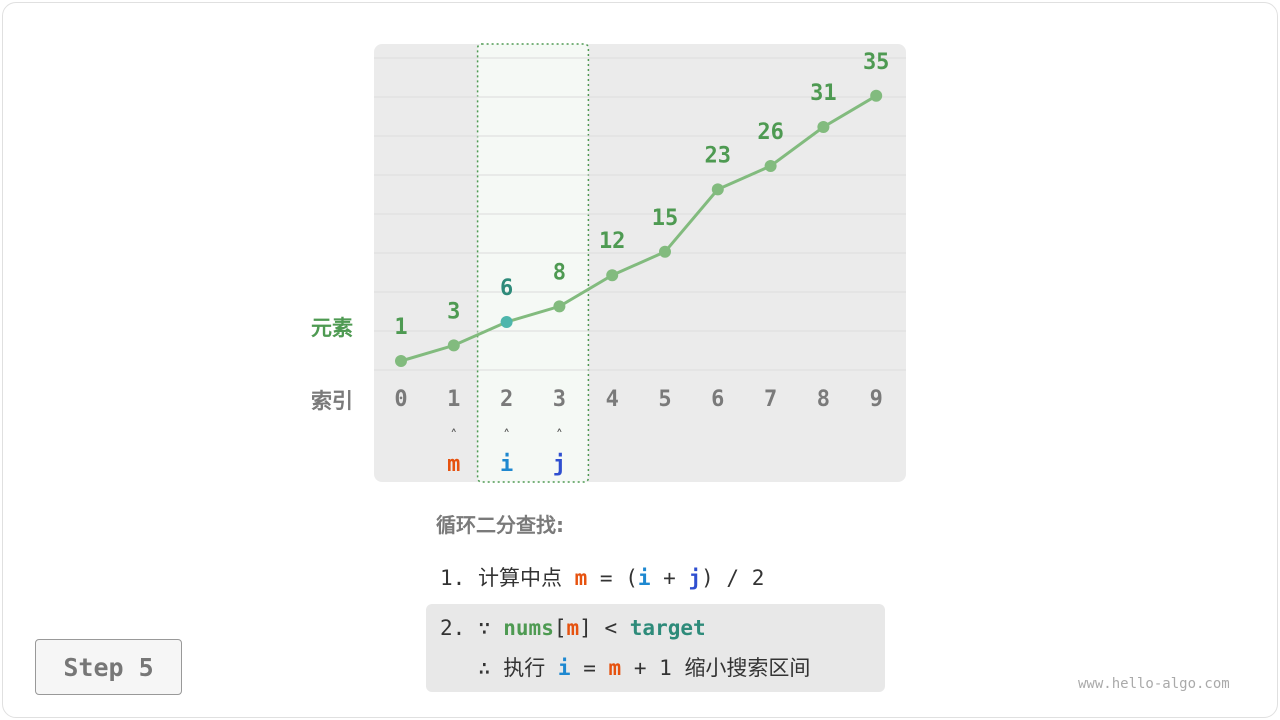 The height and width of the screenshot is (720, 1280). I want to click on pointer-m: m, so click(453, 464).